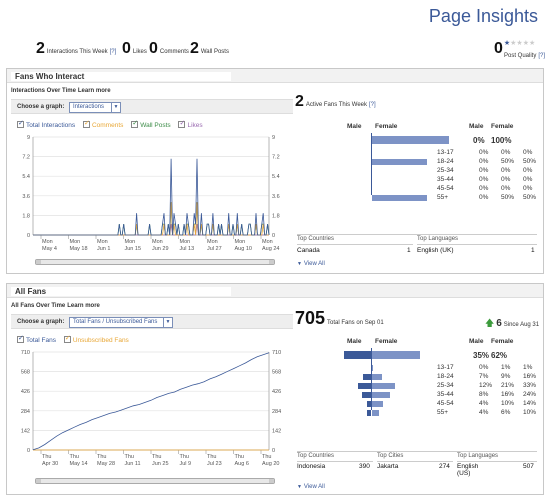  I want to click on growth-value: 6, so click(499, 323).